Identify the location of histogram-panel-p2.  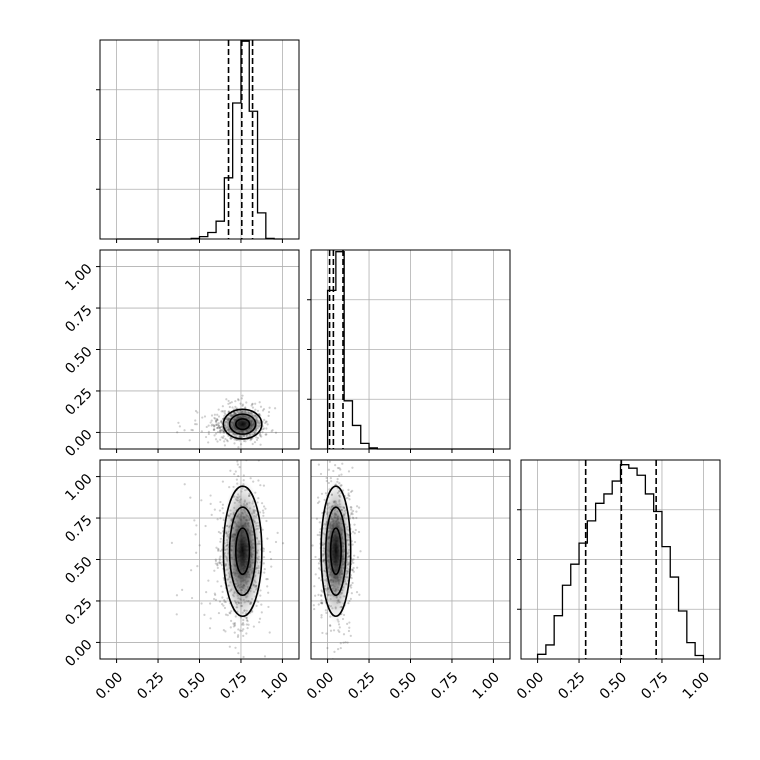
(619, 561).